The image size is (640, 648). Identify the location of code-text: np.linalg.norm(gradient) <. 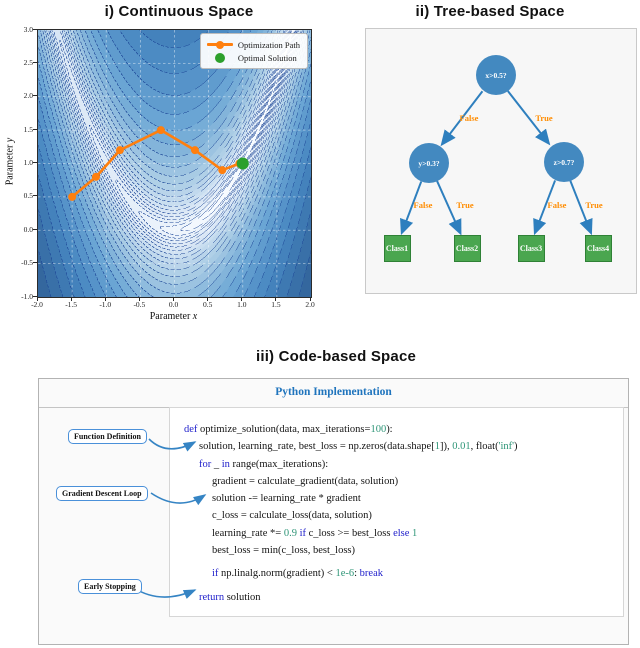
(277, 574).